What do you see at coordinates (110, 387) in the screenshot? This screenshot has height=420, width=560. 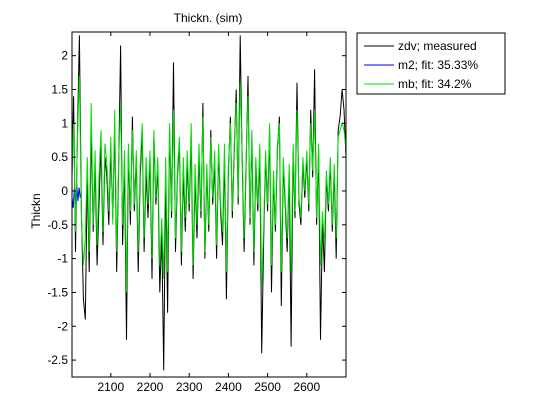 I see `x-tick-label-0: 2100` at bounding box center [110, 387].